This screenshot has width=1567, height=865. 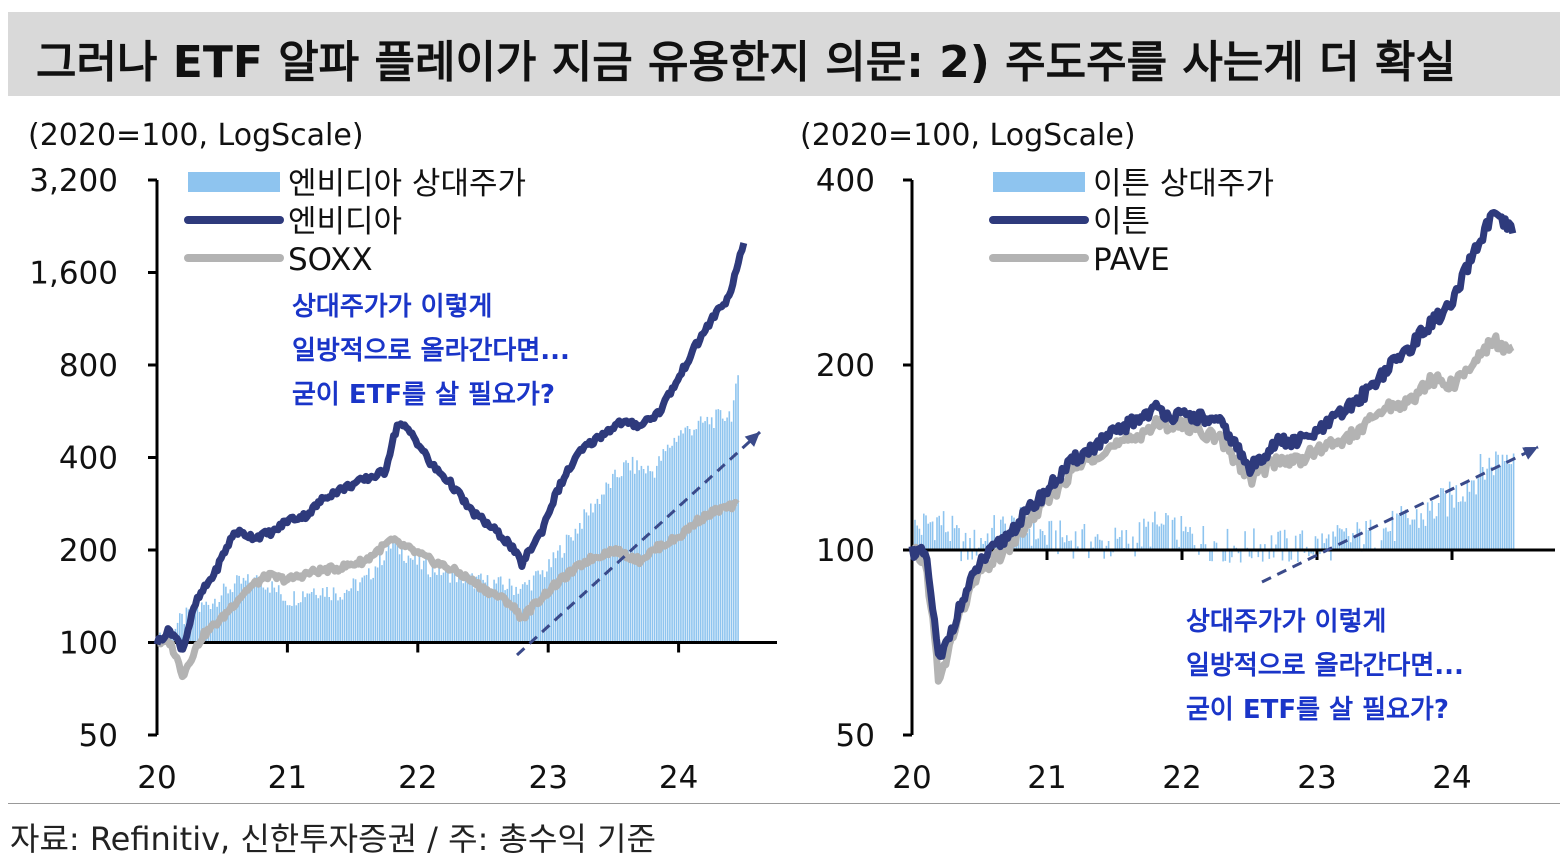 I want to click on y-tick-label: 400, so click(x=845, y=181).